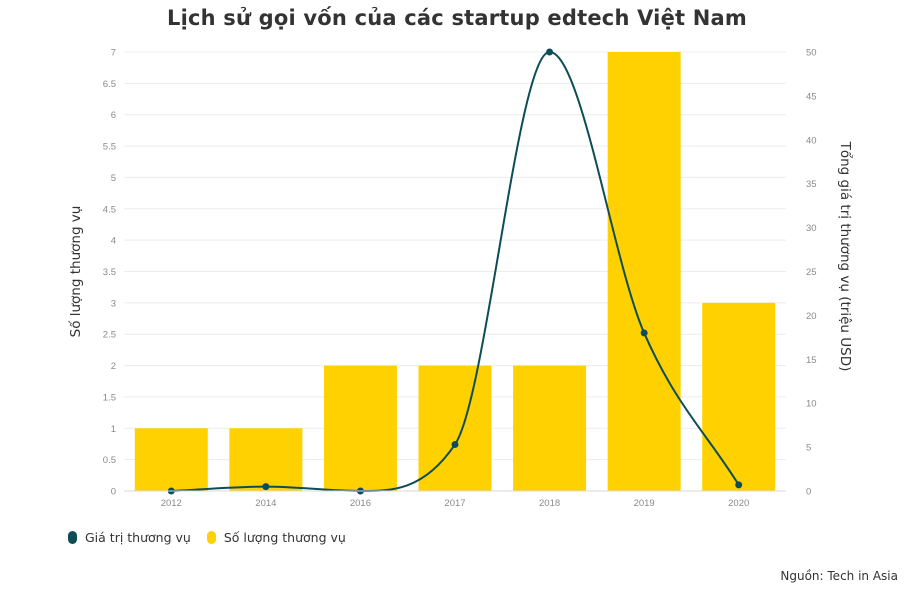 This screenshot has width=914, height=595. What do you see at coordinates (113, 366) in the screenshot?
I see `y-tick-label-left: 2` at bounding box center [113, 366].